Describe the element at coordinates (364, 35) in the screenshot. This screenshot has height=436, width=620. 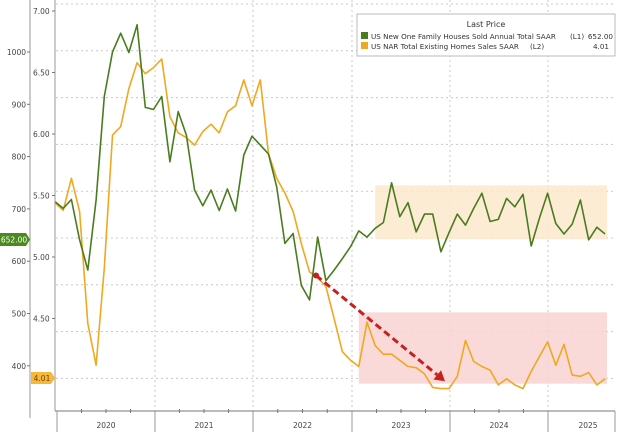
I see `legend-swatch-l1` at that location.